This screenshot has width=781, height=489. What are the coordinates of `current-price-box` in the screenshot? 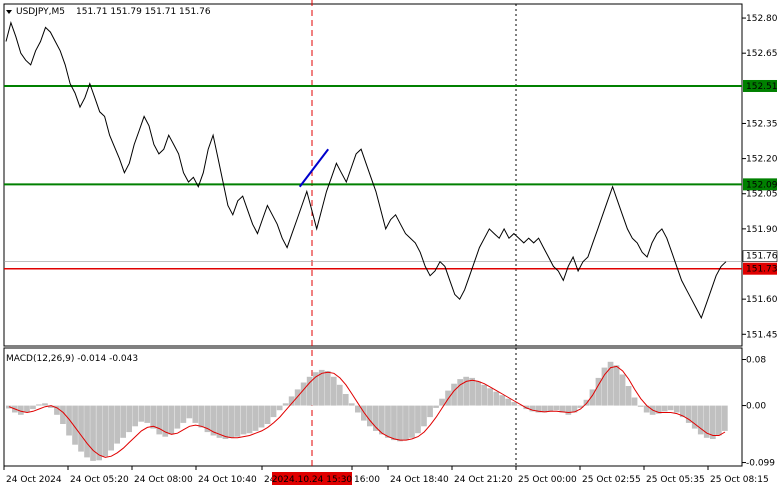 It's located at (760, 256).